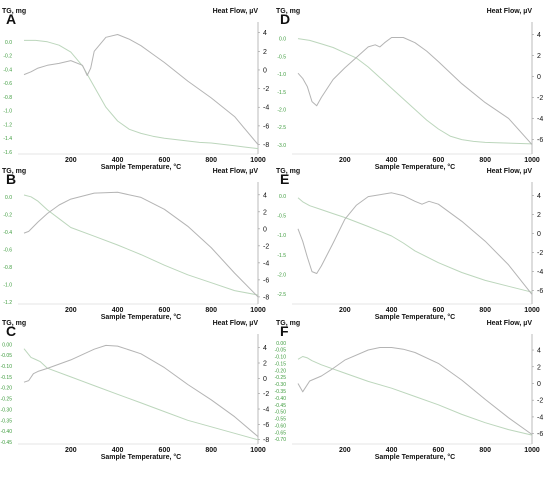 Image resolution: width=550 pixels, height=481 pixels. Describe the element at coordinates (281, 146) in the screenshot. I see `left-tick-label: -3.0` at that location.